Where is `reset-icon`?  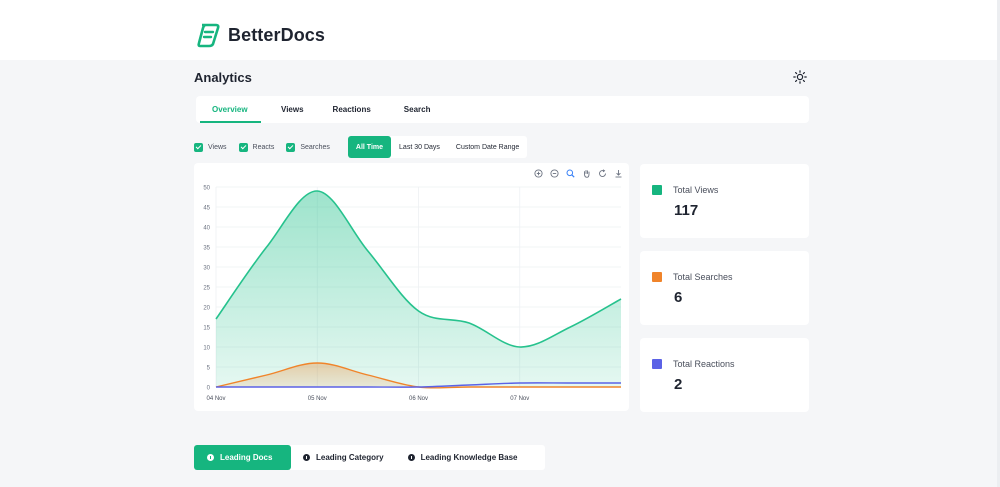 reset-icon is located at coordinates (602, 173).